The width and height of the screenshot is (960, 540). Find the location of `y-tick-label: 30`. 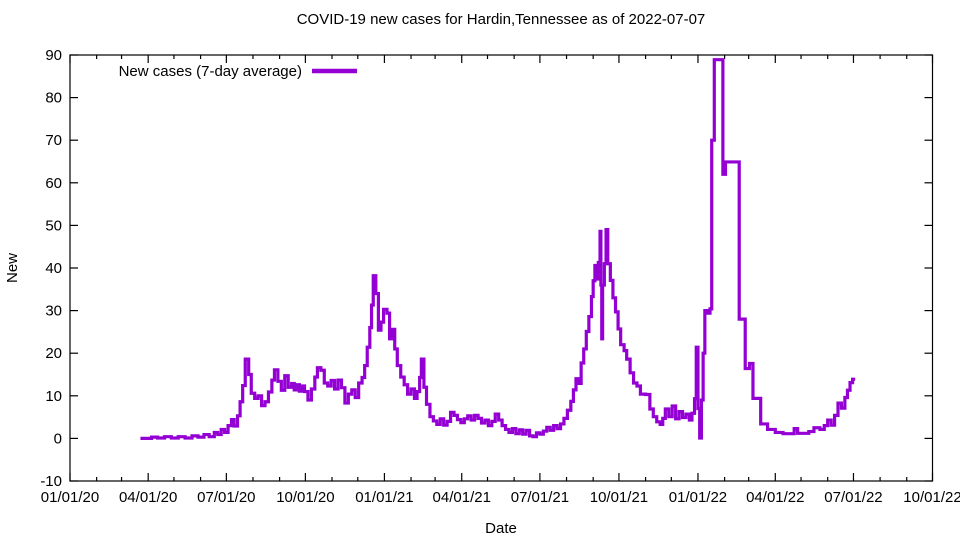

y-tick-label: 30 is located at coordinates (53, 311).